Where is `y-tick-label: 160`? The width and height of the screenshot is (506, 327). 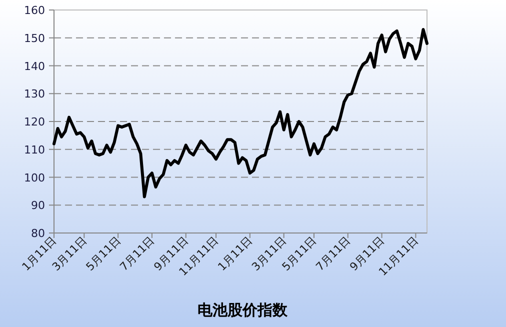
y-tick-label: 160 is located at coordinates (34, 10).